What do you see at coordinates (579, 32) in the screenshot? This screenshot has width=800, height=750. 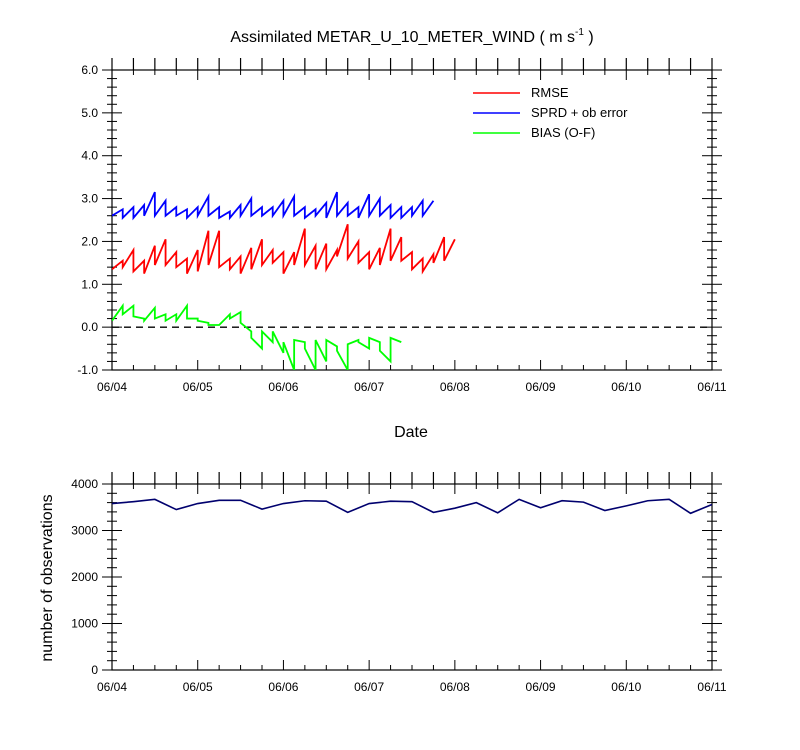 I see `chart-title-superscript: -1` at bounding box center [579, 32].